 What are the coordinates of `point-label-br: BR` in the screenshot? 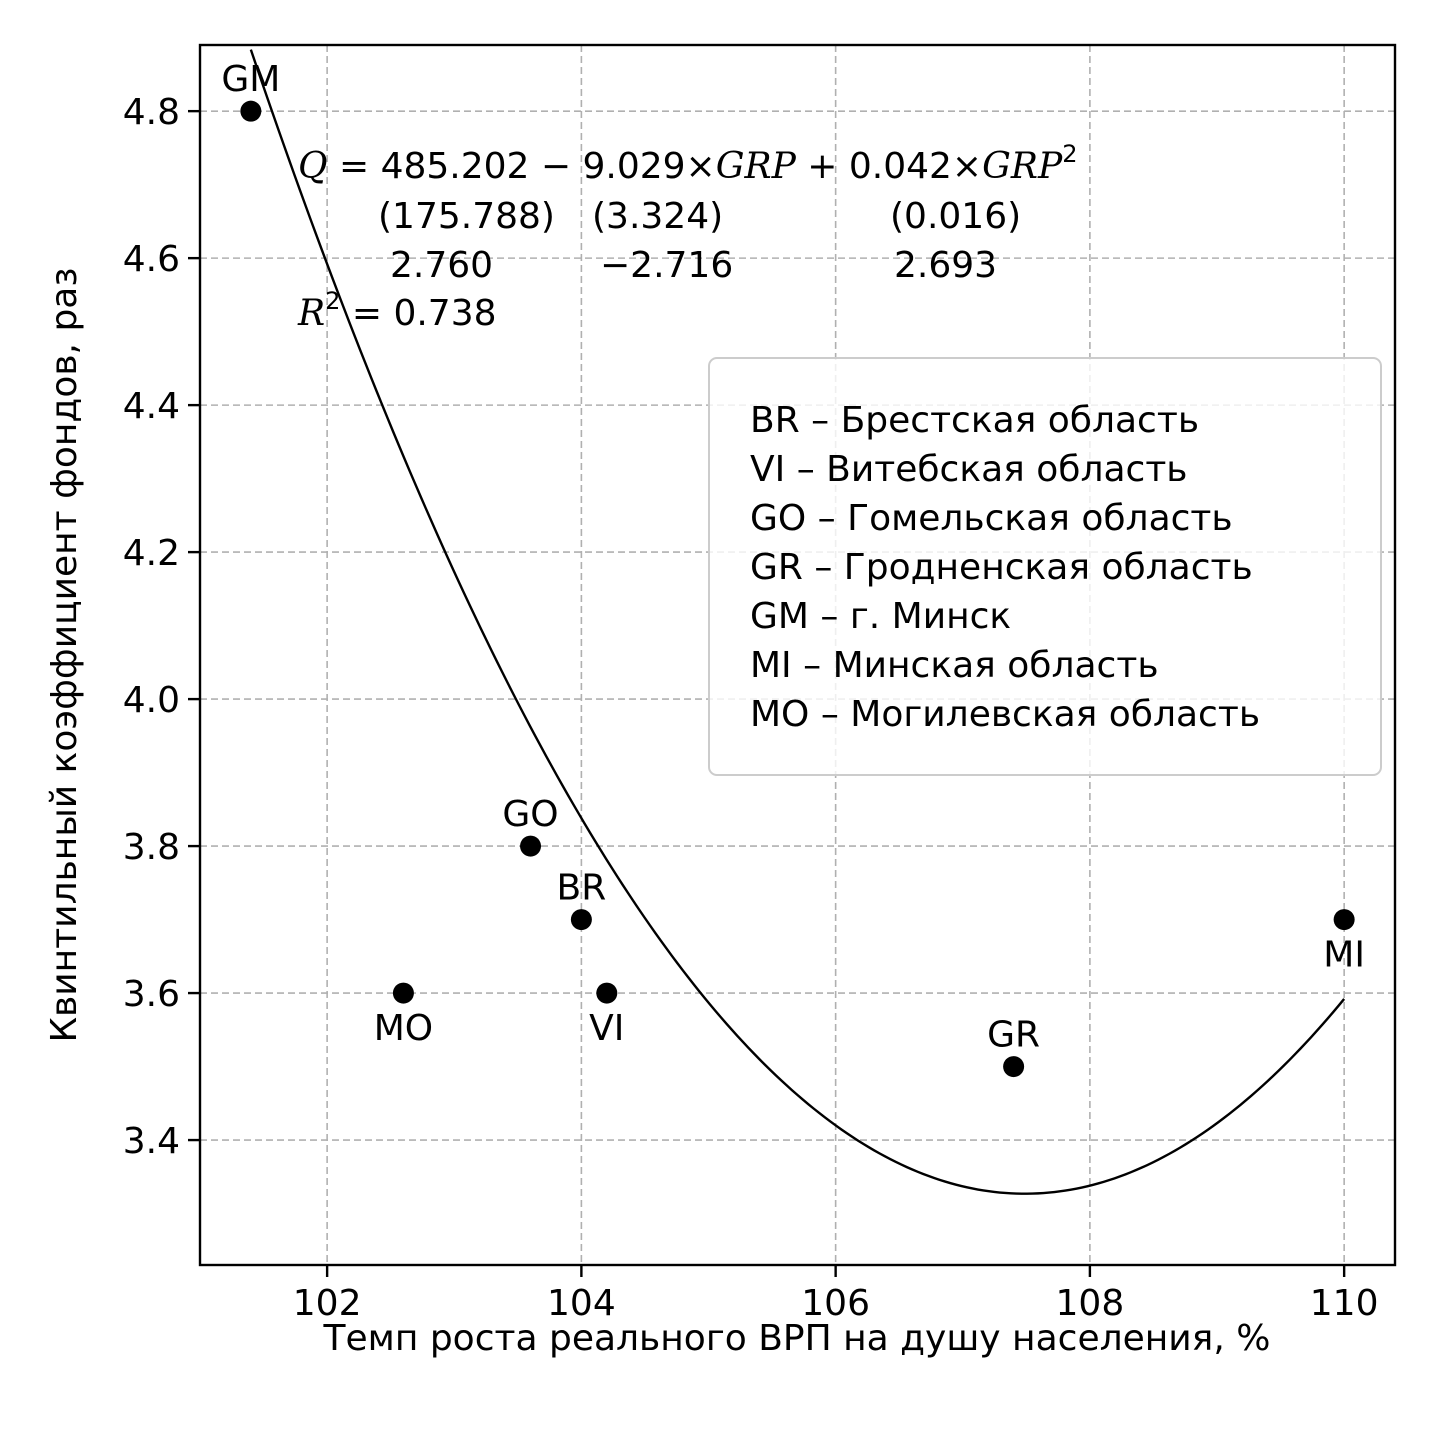 It's located at (582, 888).